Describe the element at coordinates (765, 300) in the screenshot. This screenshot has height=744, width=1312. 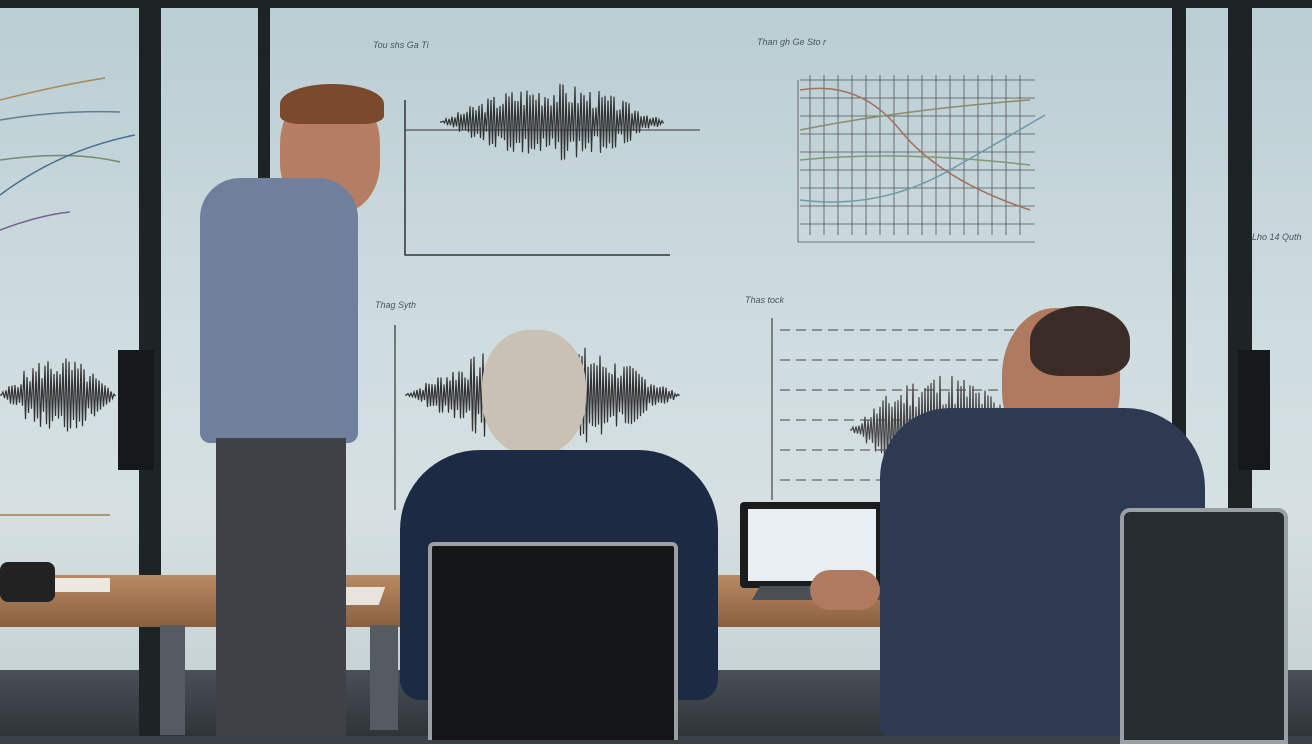
I see `whiteboard-label: Thas tock` at that location.